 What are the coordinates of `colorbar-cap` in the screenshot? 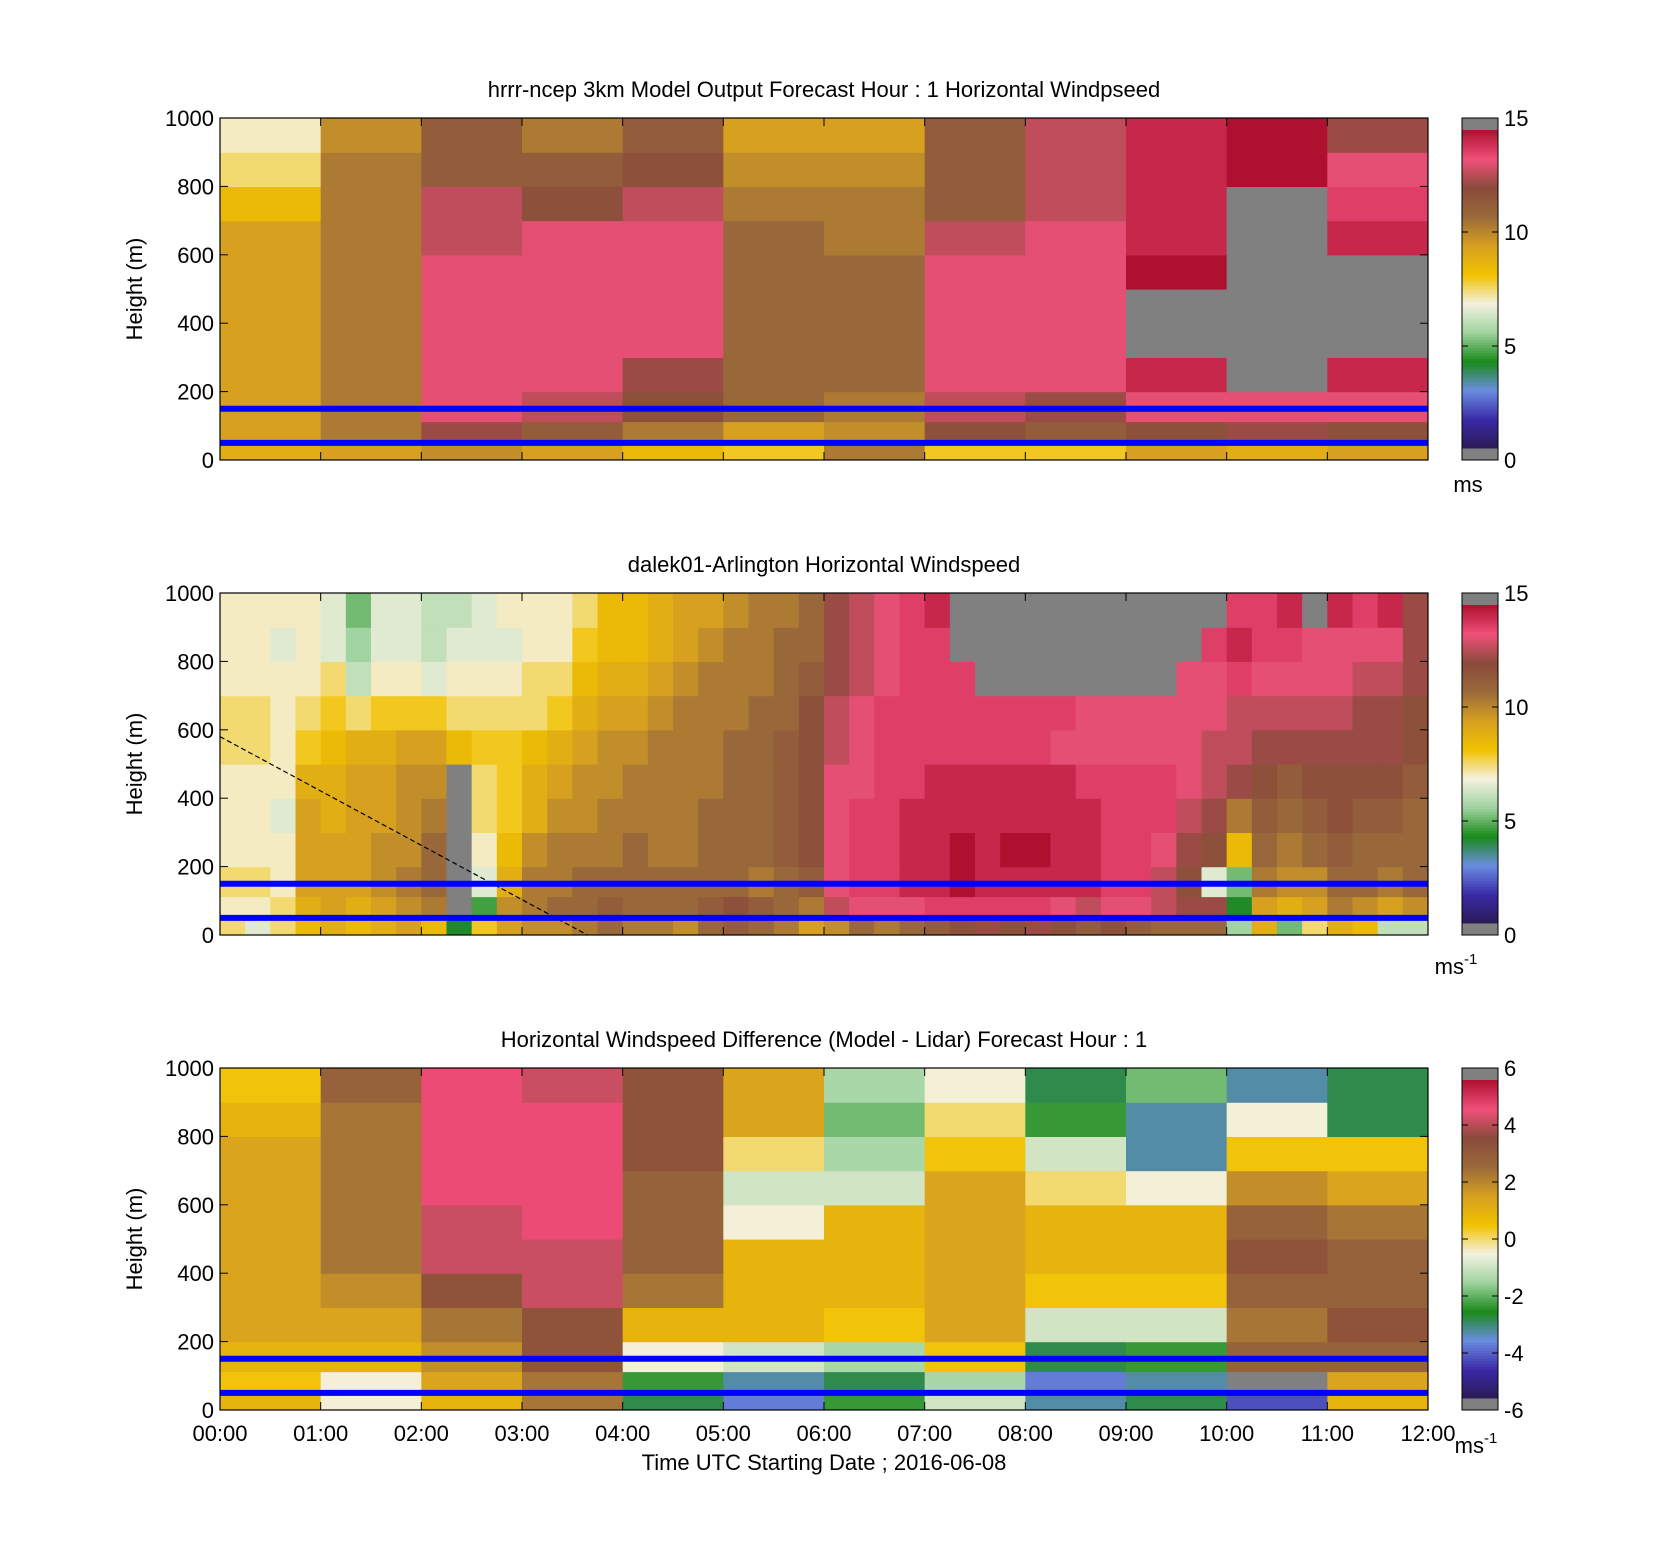 It's located at (1480, 454).